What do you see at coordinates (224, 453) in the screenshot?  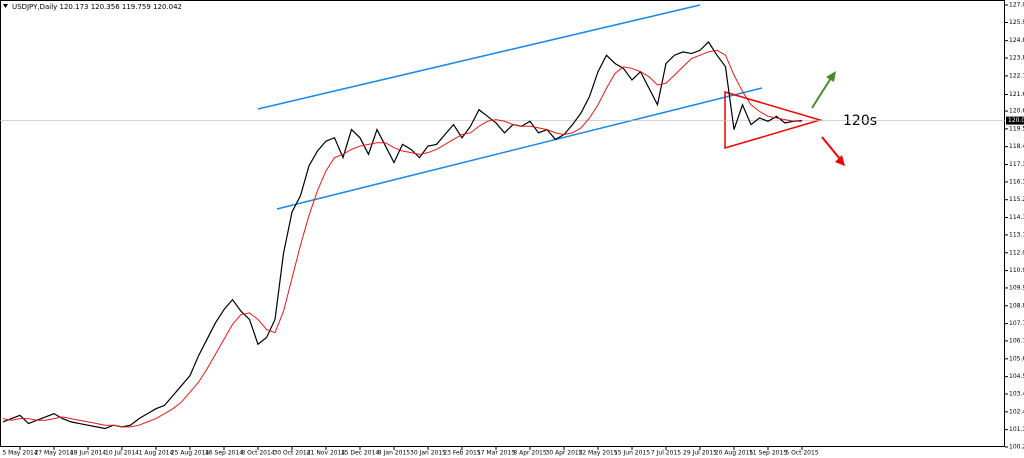 I see `x-tick-label: 16 Sep 2014` at bounding box center [224, 453].